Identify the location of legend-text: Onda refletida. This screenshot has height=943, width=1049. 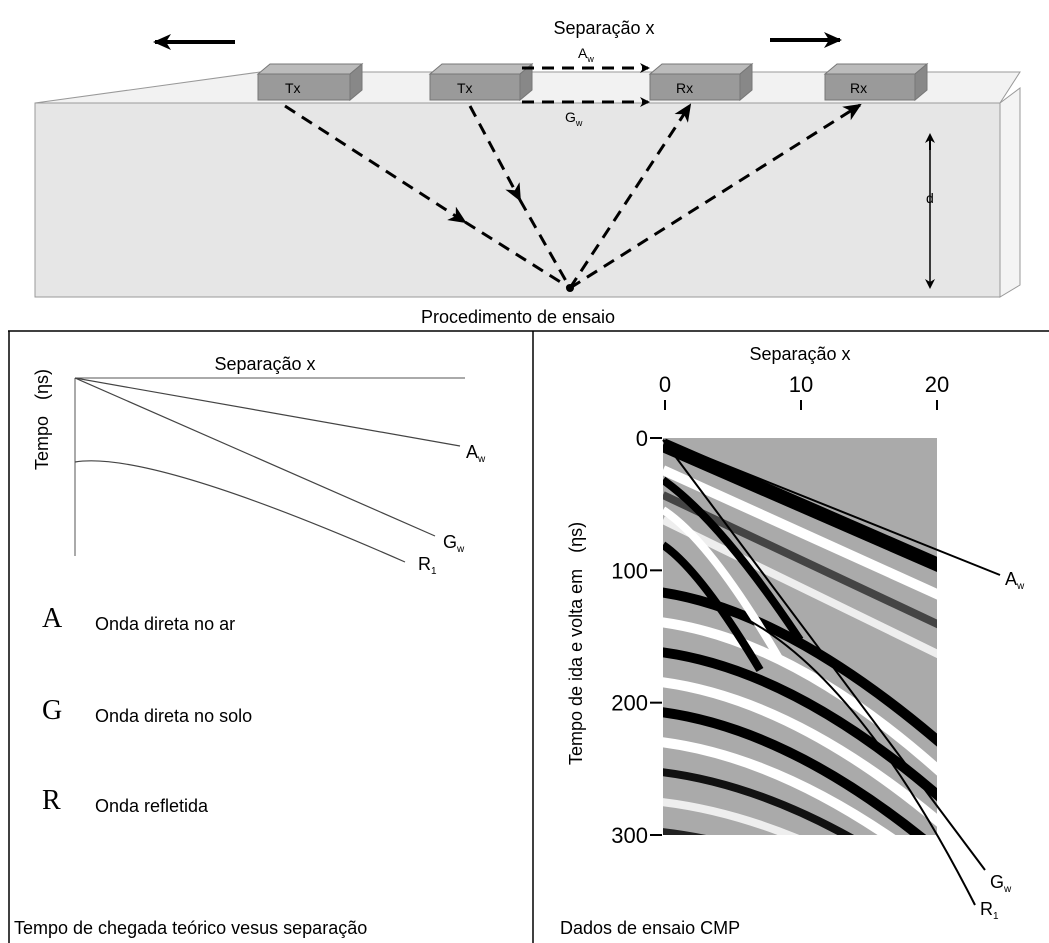
(152, 806).